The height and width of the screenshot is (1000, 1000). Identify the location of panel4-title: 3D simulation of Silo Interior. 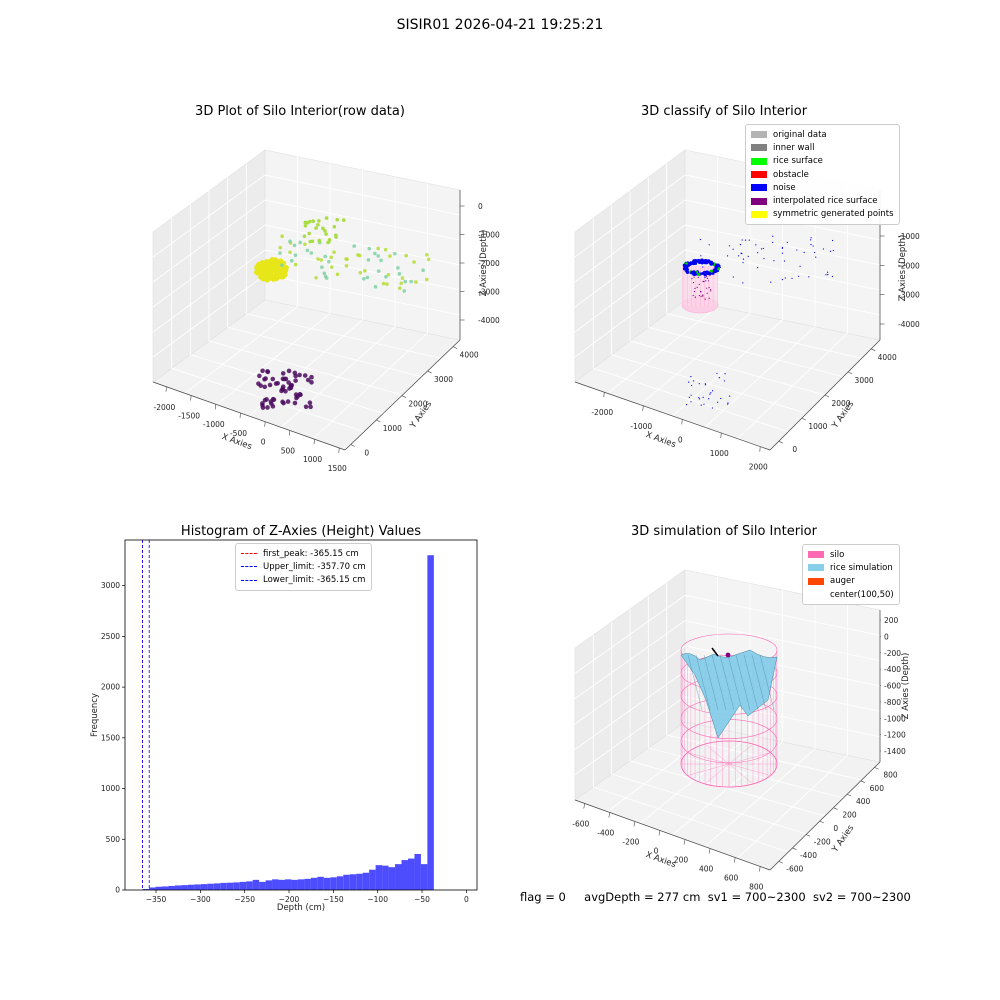
(724, 531).